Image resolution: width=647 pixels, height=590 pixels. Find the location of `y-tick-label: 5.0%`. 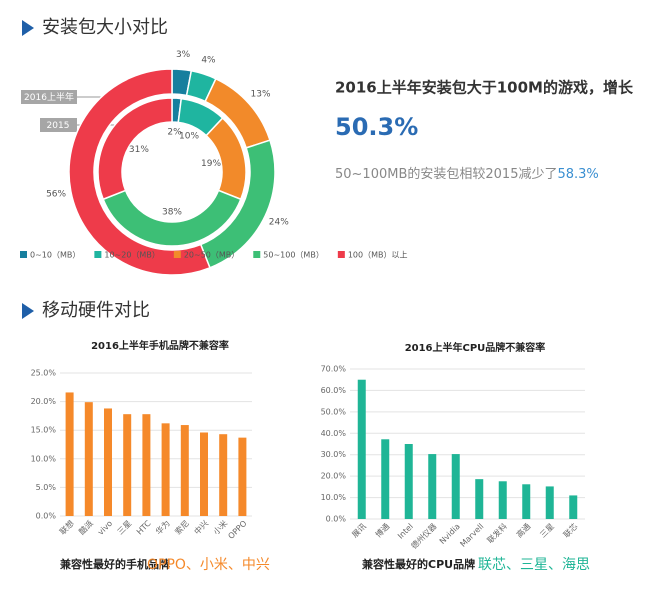

y-tick-label: 5.0% is located at coordinates (46, 487).